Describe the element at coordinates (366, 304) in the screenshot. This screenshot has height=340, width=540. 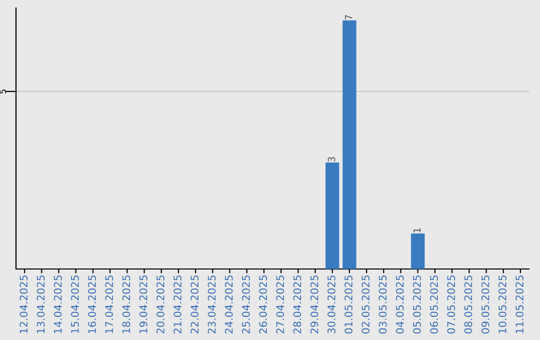
I see `x-tick-label: 02.05.2025` at that location.